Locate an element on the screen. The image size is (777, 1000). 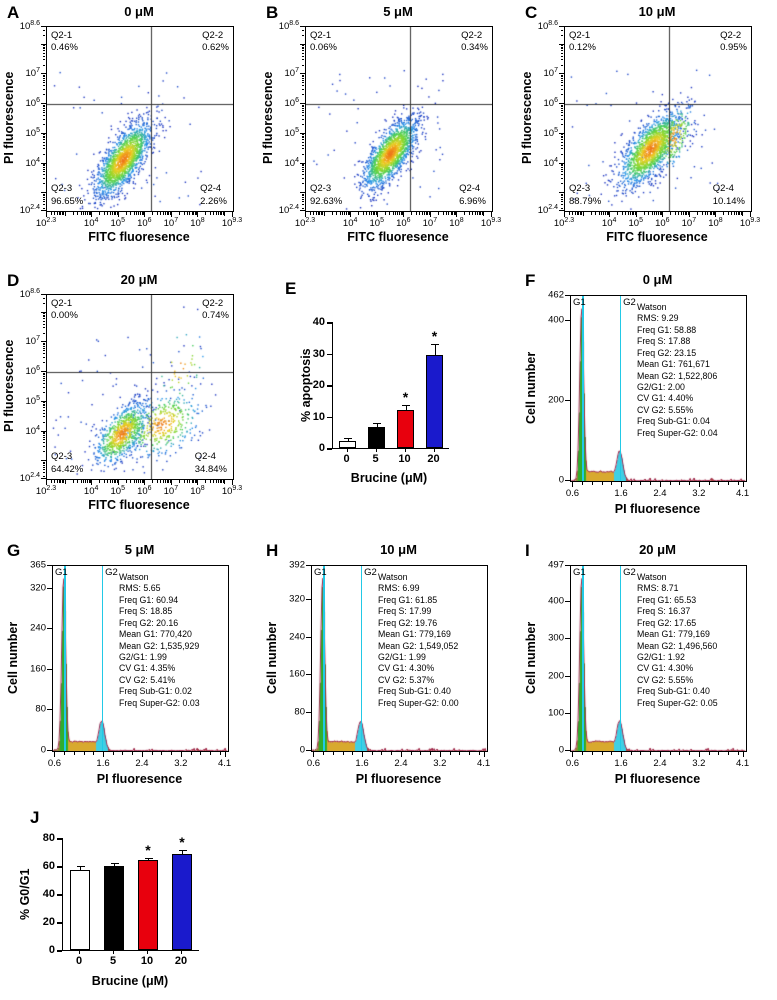
panel-C-quadrant-Q2-3: Q2-3 88.79% is located at coordinates (585, 195).